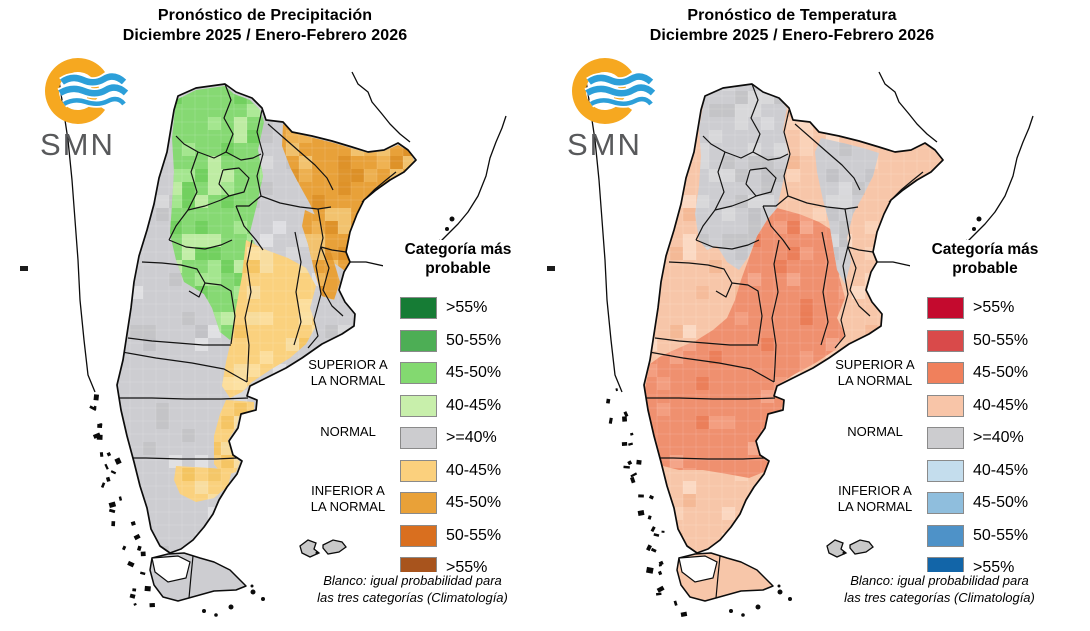 The height and width of the screenshot is (631, 1090). What do you see at coordinates (792, 15) in the screenshot?
I see `title-line-1: Pronóstico de Temperatura` at bounding box center [792, 15].